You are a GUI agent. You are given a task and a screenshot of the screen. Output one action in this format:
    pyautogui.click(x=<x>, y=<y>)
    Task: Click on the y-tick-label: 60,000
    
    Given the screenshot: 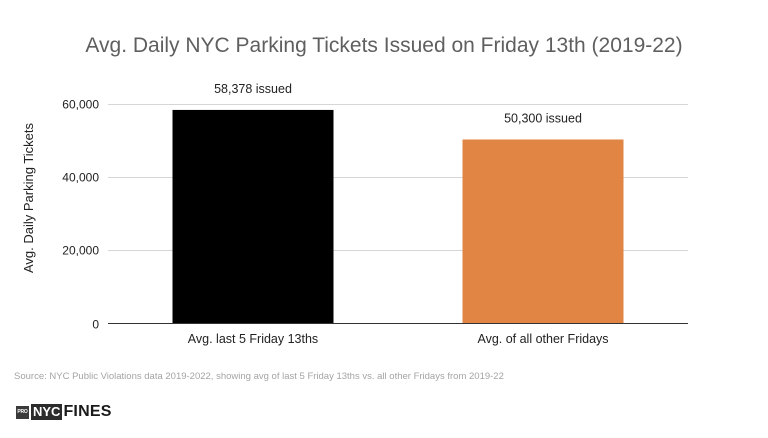 What is the action you would take?
    pyautogui.click(x=80, y=105)
    